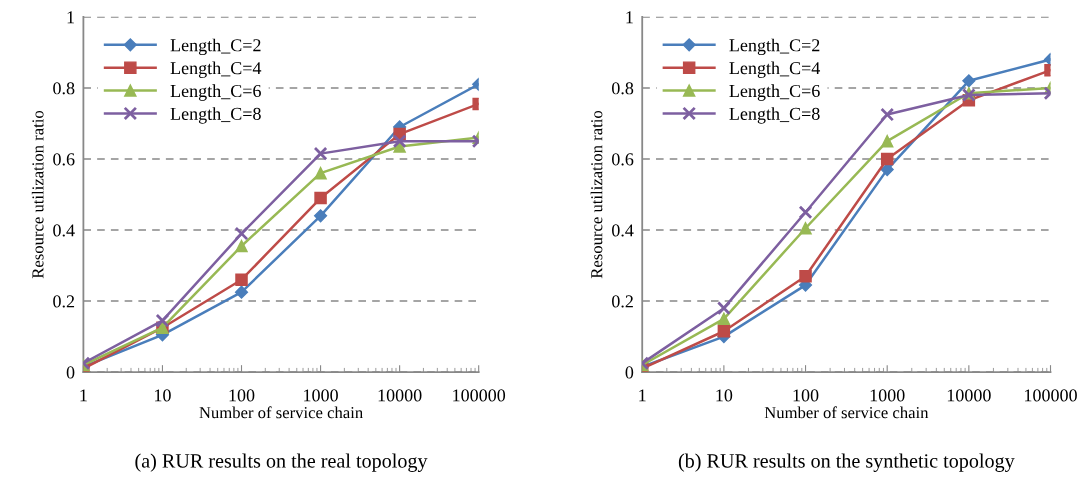 Image resolution: width=1083 pixels, height=482 pixels. Describe the element at coordinates (281, 462) in the screenshot. I see `text: (a) RUR results on the real topology` at that location.